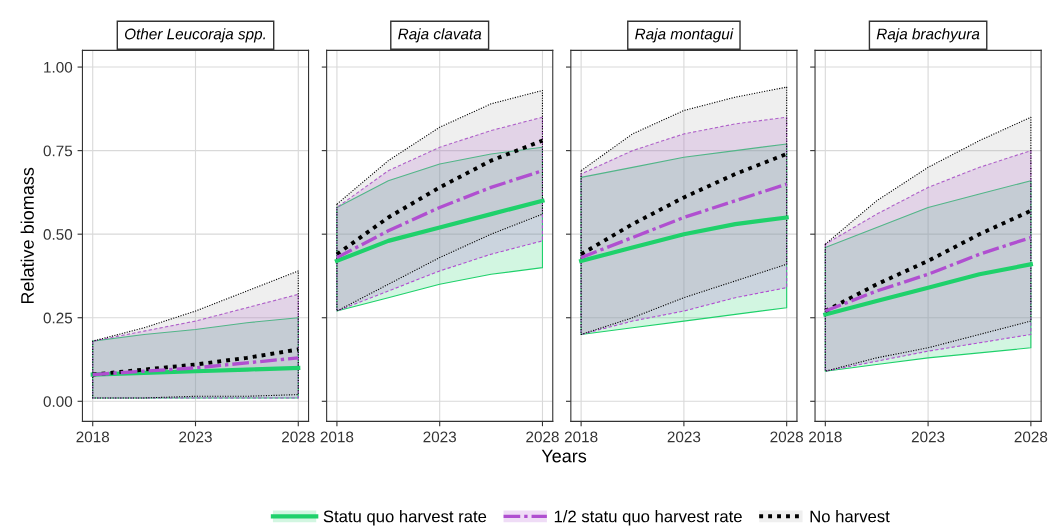 The width and height of the screenshot is (1057, 530). I want to click on chart-title: Raja clavata, so click(440, 35).